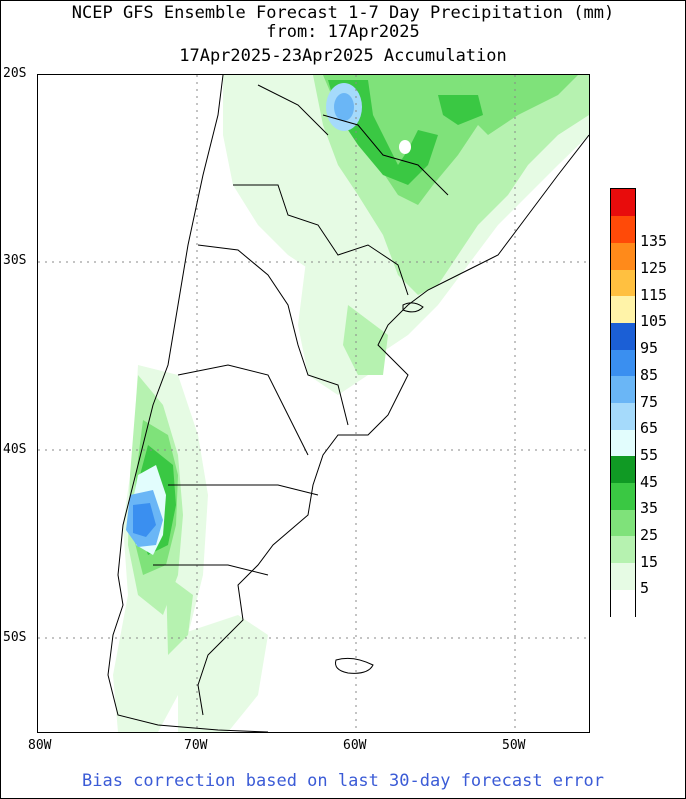  I want to click on legend-level-label: 135, so click(654, 241).